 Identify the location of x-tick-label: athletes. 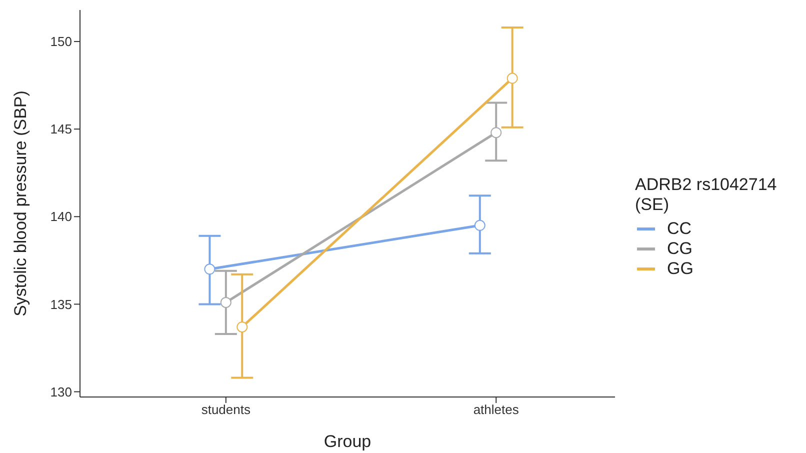
(496, 410).